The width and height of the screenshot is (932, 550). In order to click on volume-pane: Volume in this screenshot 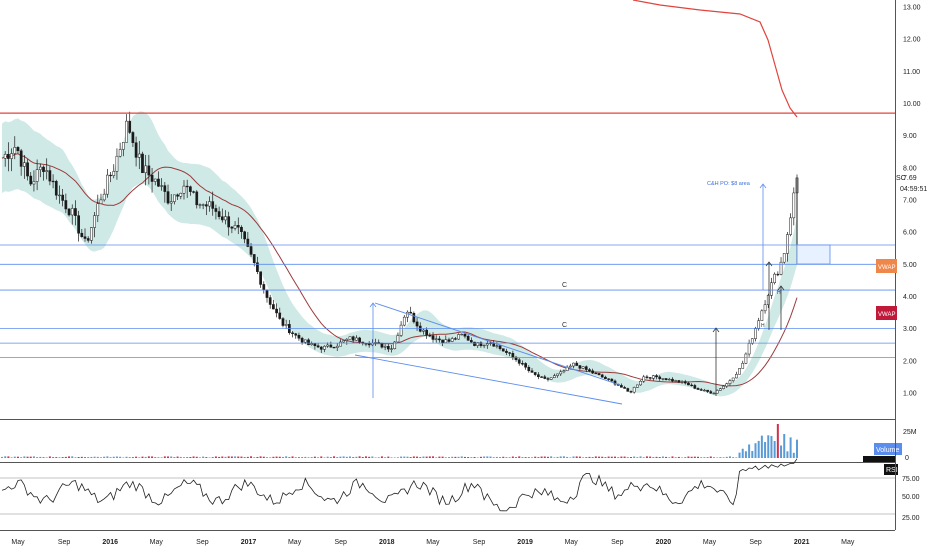, I will do `click(451, 443)`.